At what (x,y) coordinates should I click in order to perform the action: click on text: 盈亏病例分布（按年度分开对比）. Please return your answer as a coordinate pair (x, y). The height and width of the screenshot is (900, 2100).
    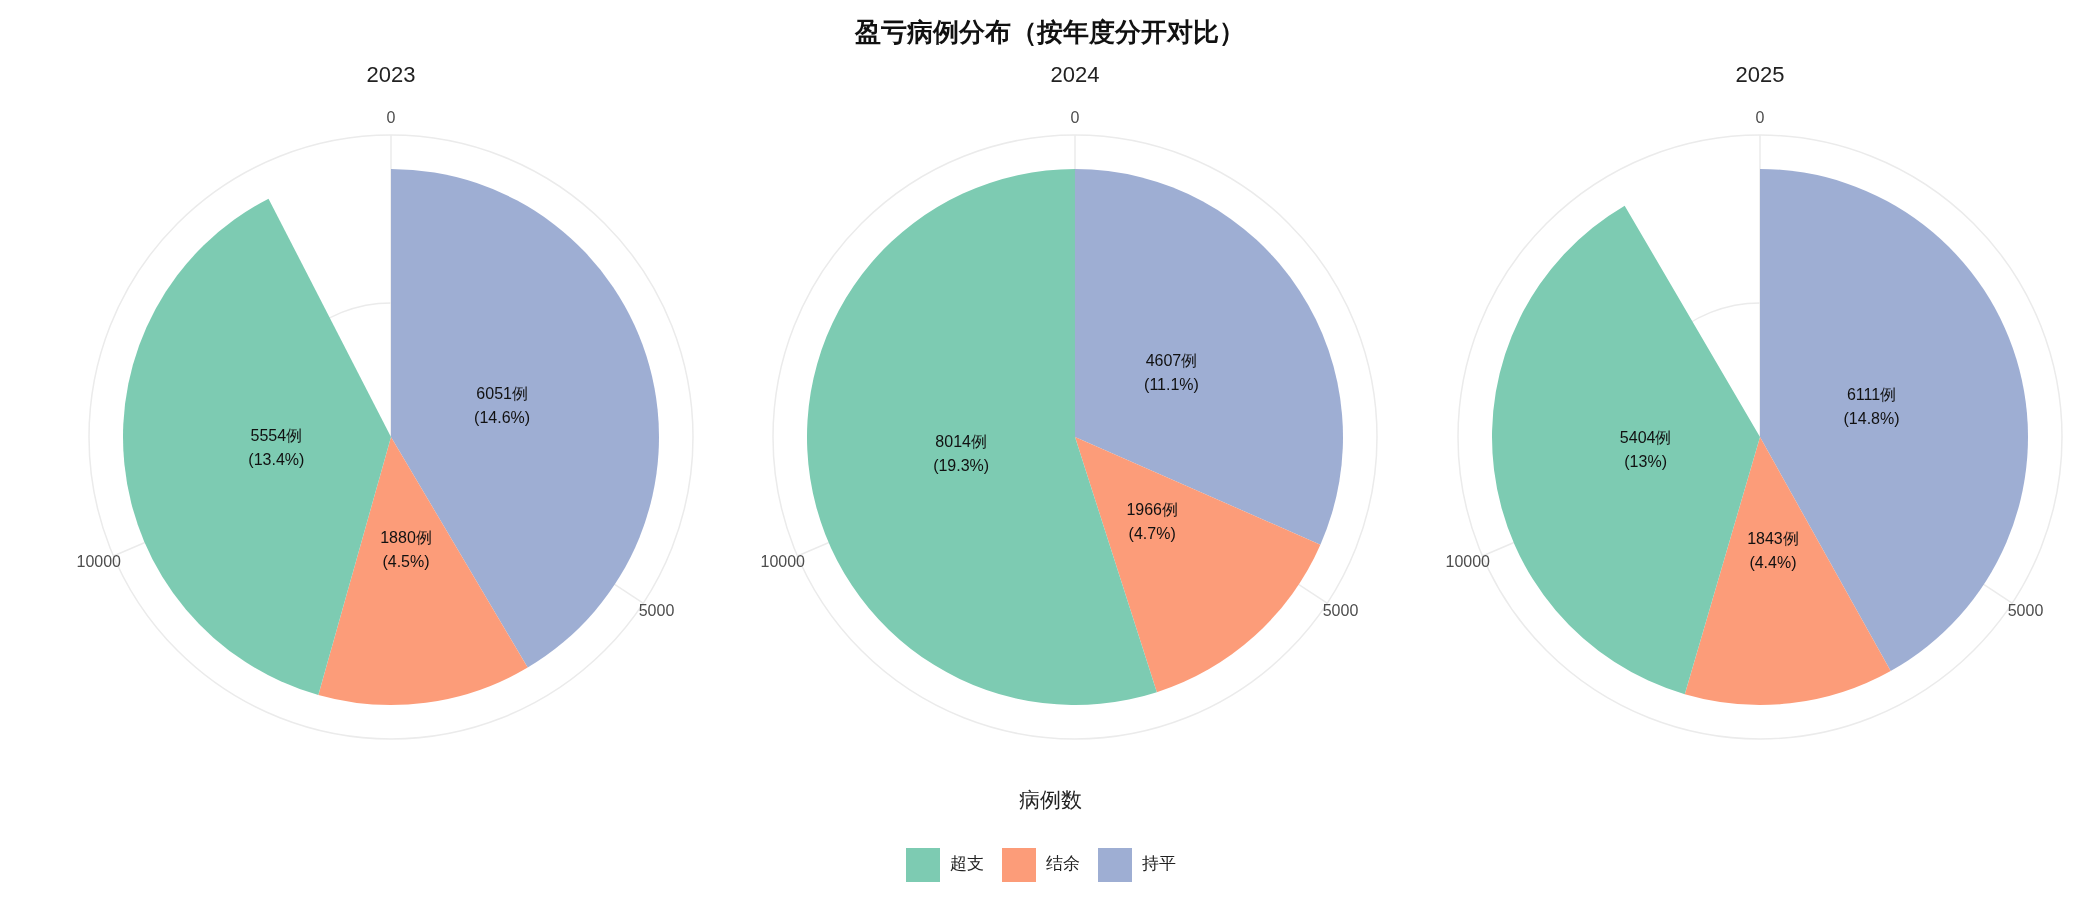
    Looking at the image, I should click on (1049, 31).